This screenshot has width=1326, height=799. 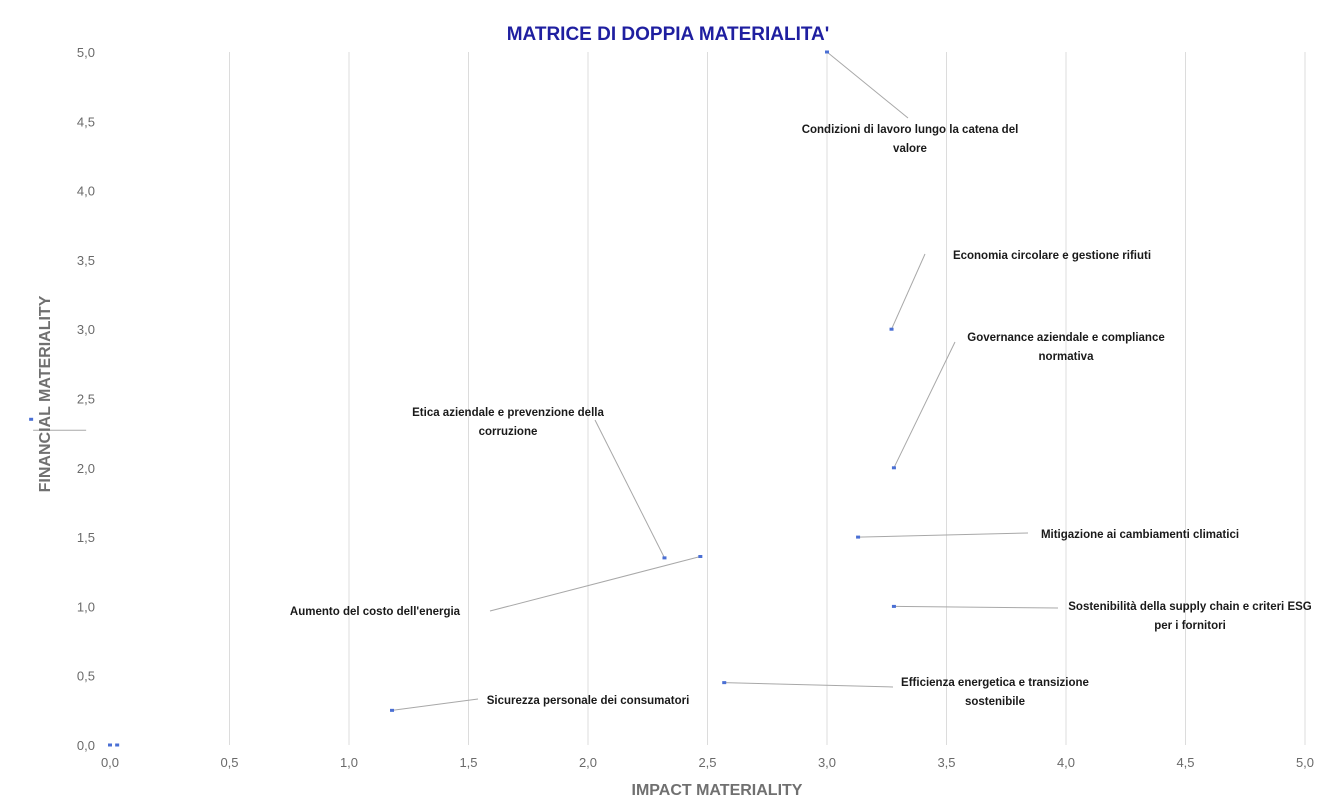 What do you see at coordinates (45, 393) in the screenshot?
I see `y-axis-title: FINANCIAL MATERIALITY` at bounding box center [45, 393].